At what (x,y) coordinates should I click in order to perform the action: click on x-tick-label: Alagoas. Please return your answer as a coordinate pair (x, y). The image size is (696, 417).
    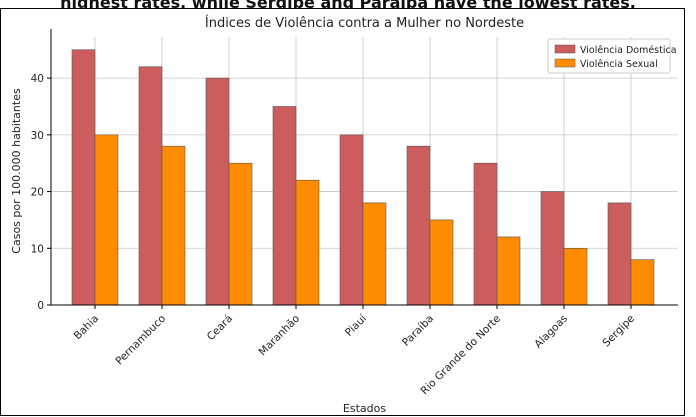
    Looking at the image, I should click on (551, 332).